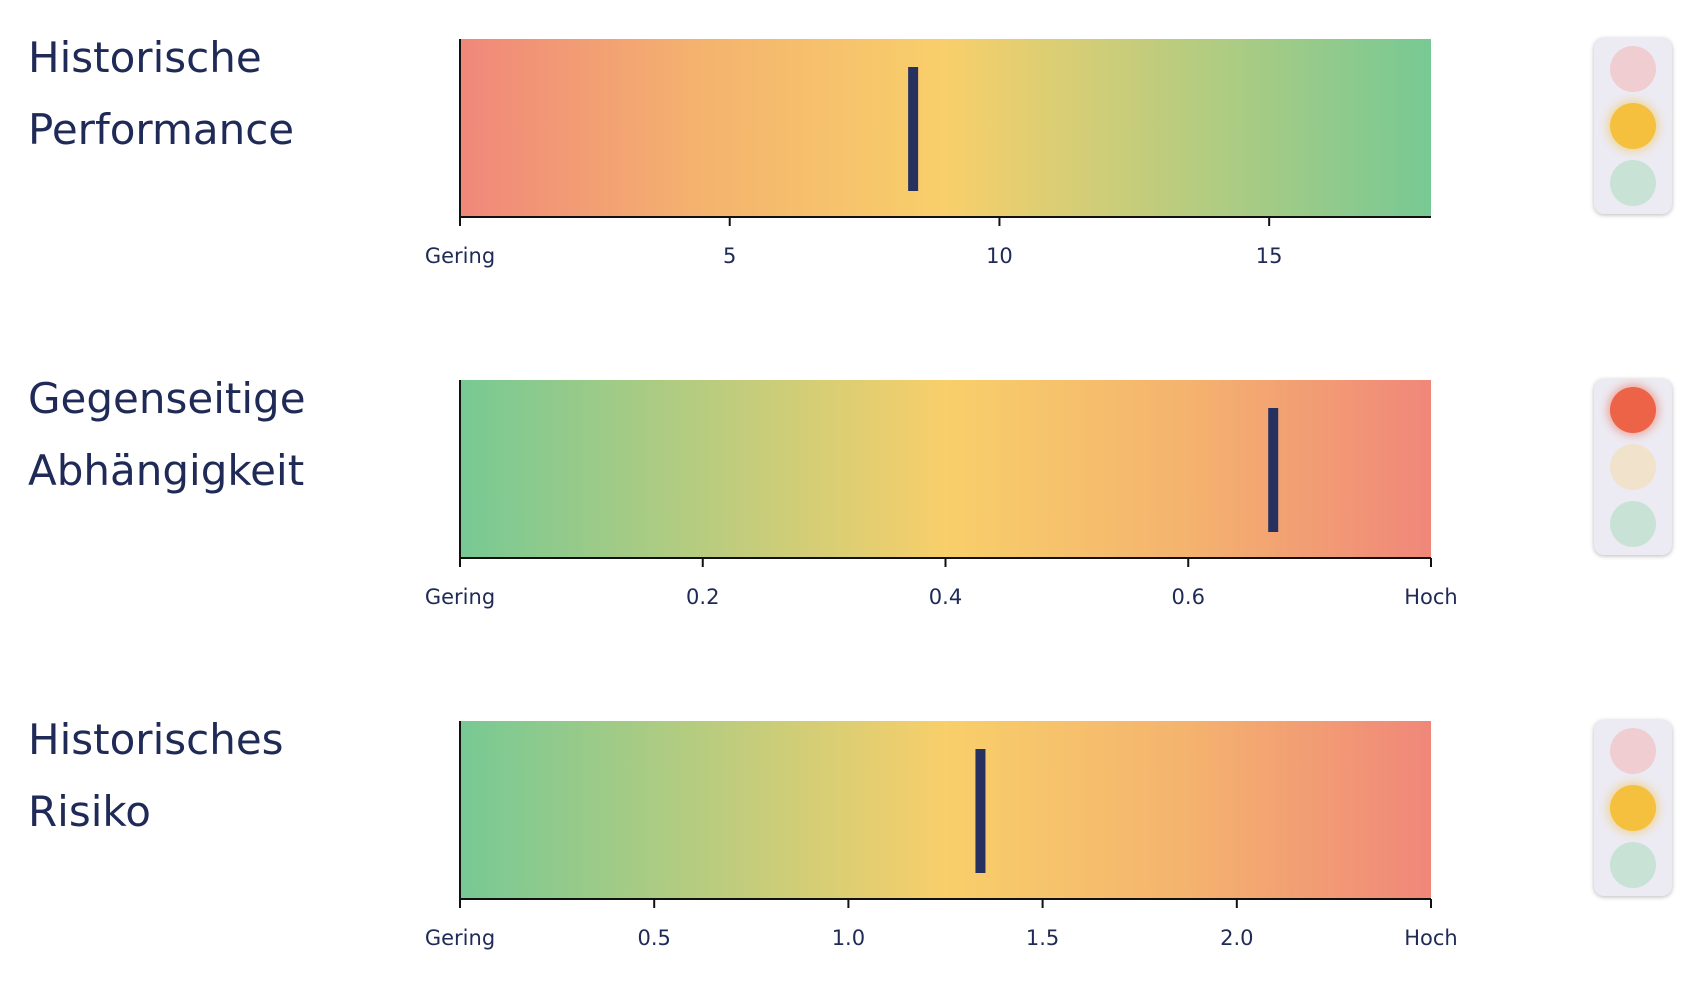 The image size is (1688, 982). I want to click on x-tick-label: 10, so click(999, 256).